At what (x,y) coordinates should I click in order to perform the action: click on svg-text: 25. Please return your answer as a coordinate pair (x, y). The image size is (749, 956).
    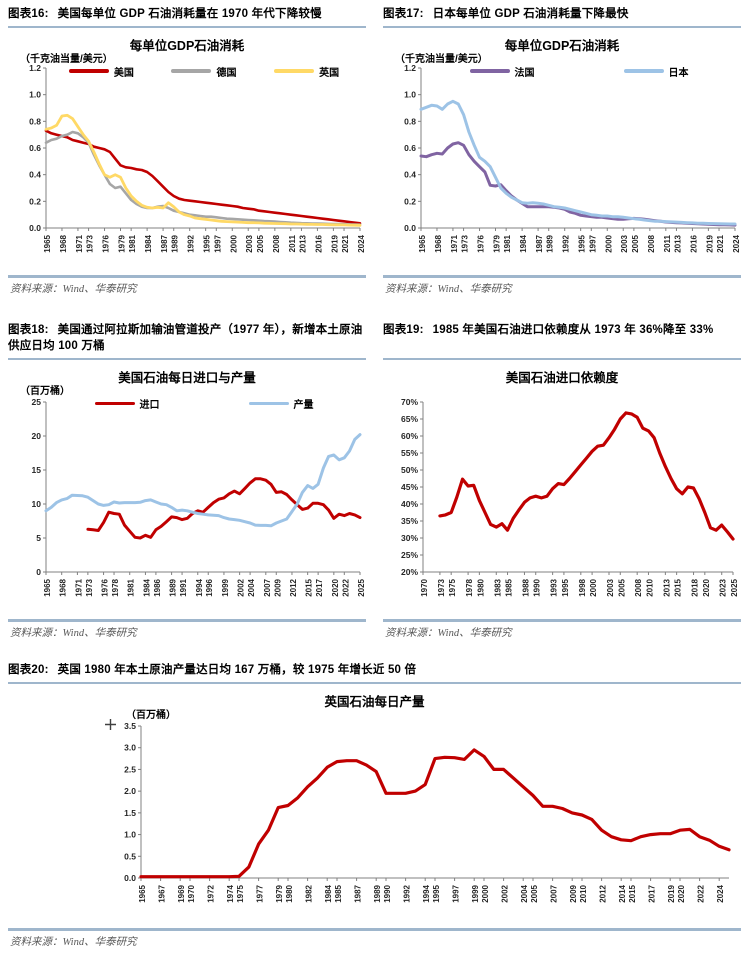
    Looking at the image, I should click on (37, 402).